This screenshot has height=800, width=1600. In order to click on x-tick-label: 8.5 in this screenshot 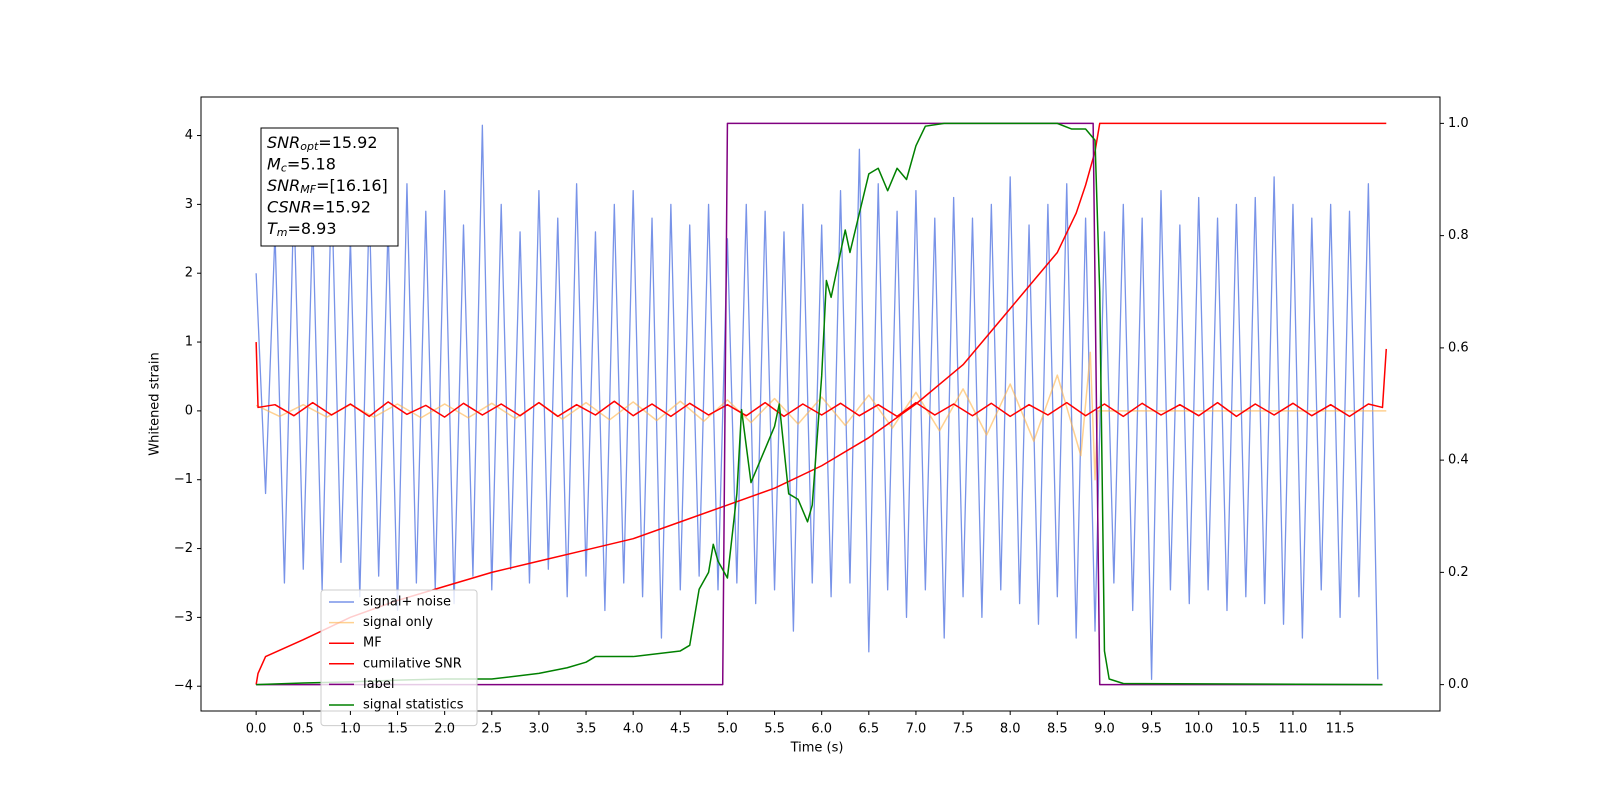, I will do `click(1057, 729)`.